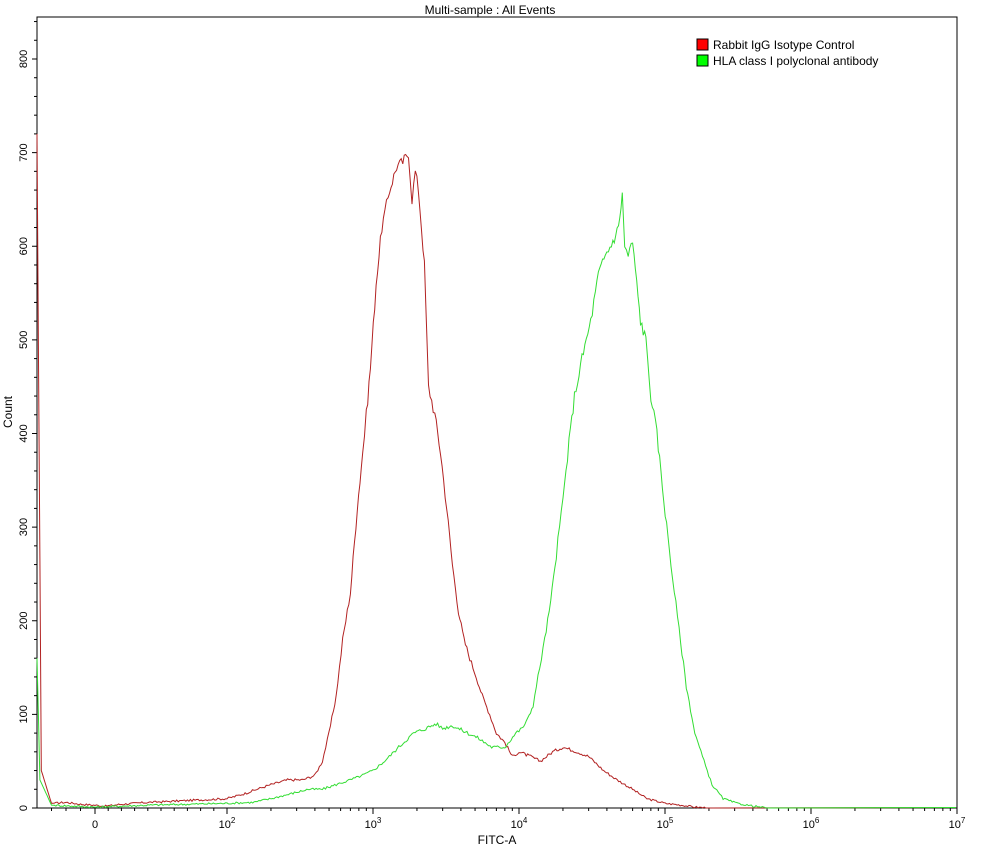  What do you see at coordinates (24, 152) in the screenshot?
I see `y-tick-label: 700` at bounding box center [24, 152].